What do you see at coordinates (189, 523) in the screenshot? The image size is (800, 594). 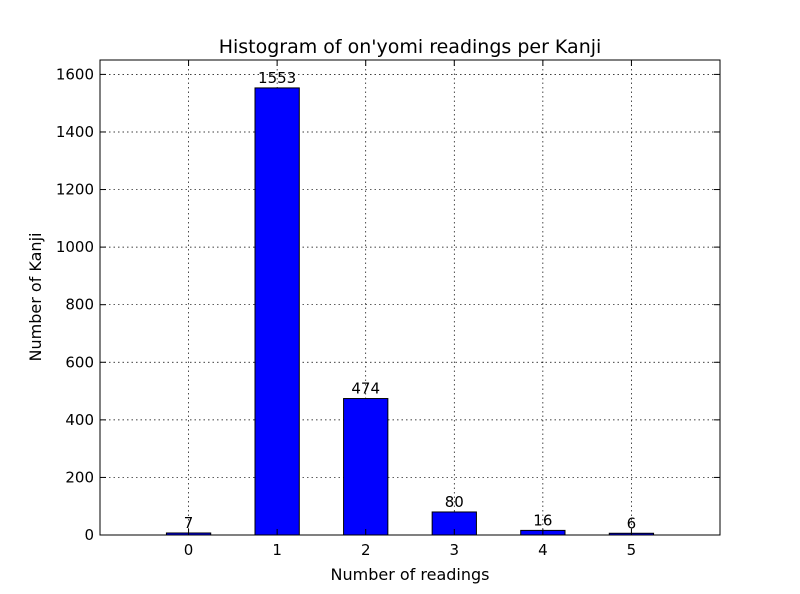 I see `data-label-0: 7` at bounding box center [189, 523].